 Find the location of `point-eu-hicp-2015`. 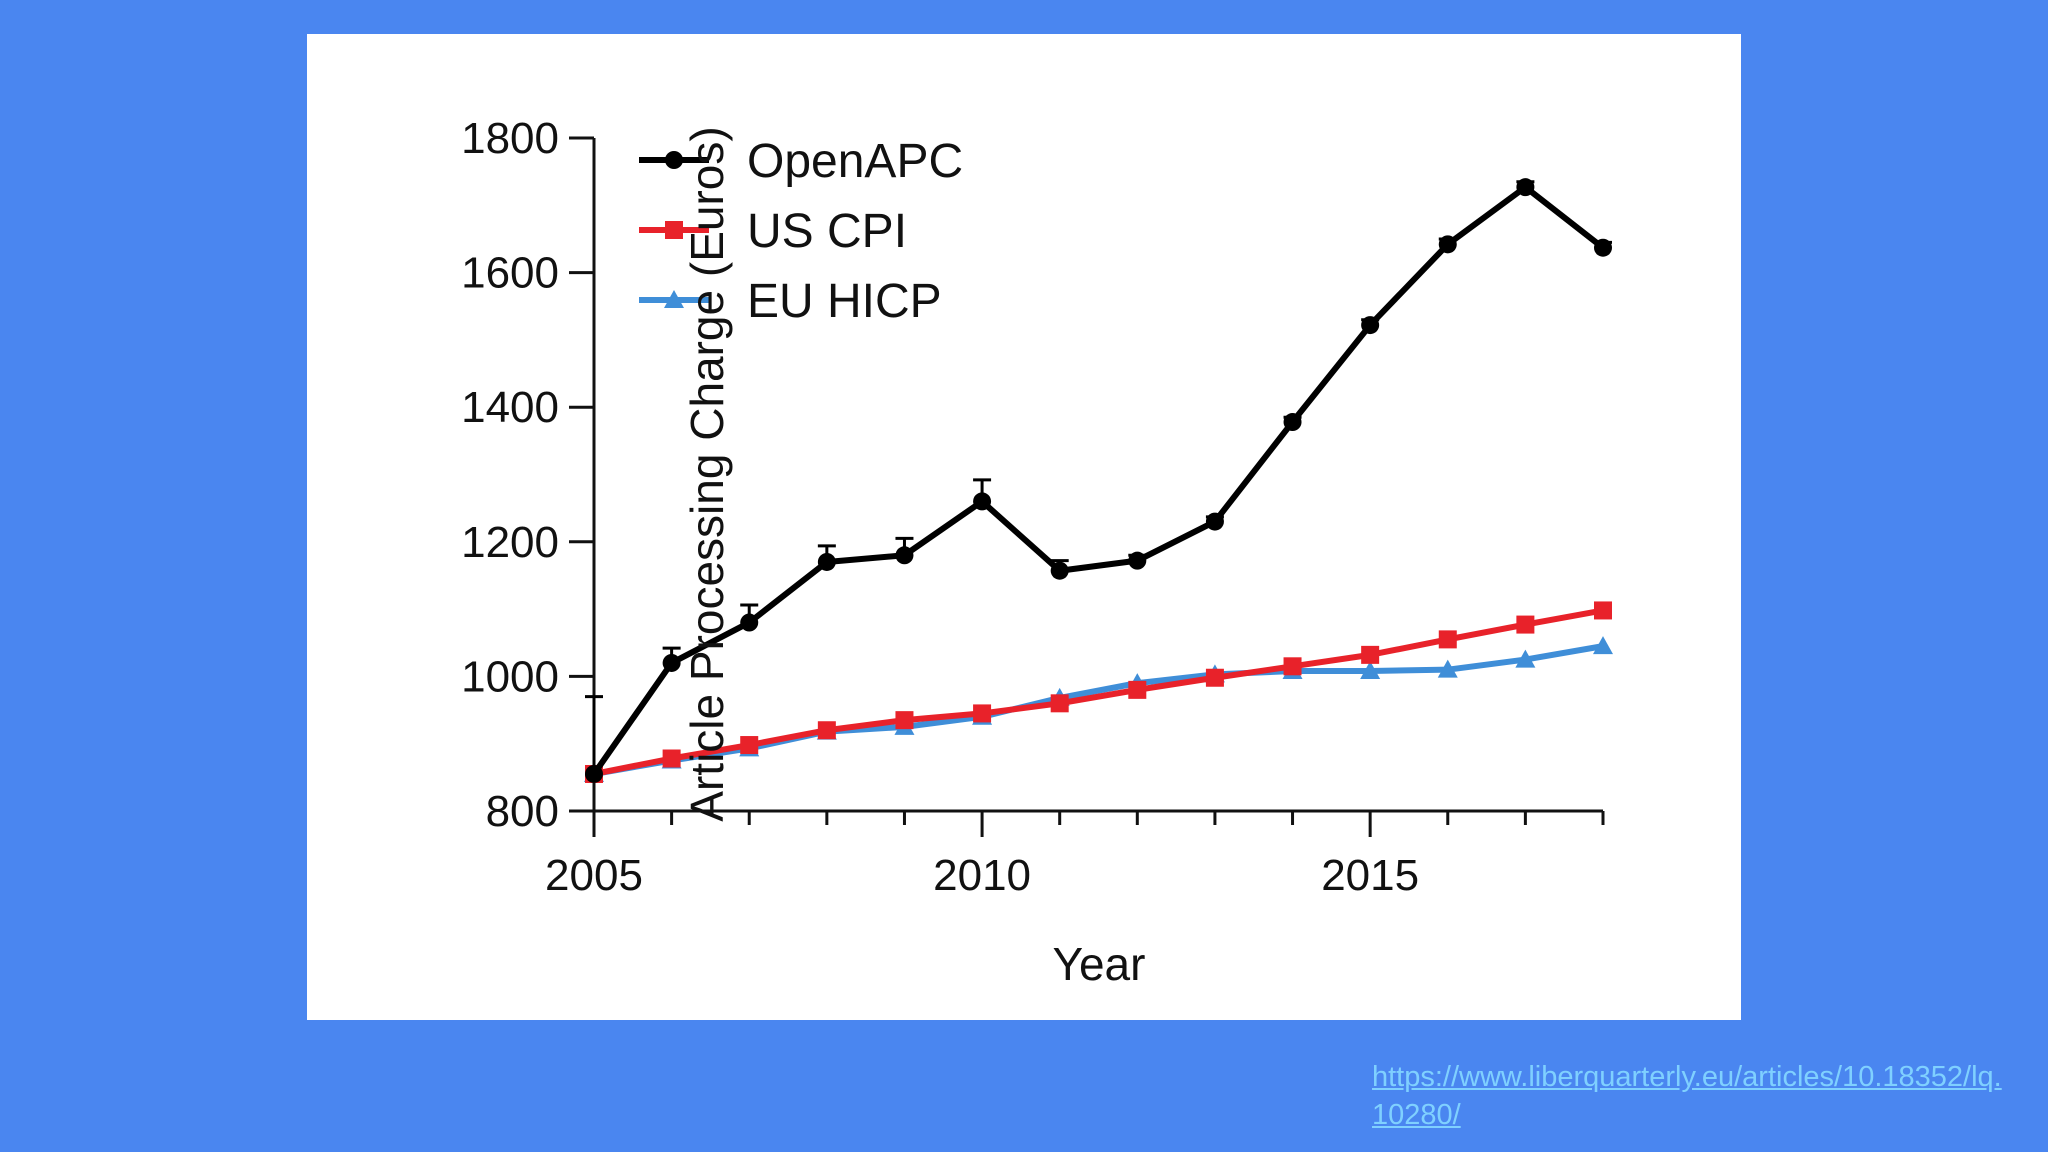

point-eu-hicp-2015 is located at coordinates (1370, 670).